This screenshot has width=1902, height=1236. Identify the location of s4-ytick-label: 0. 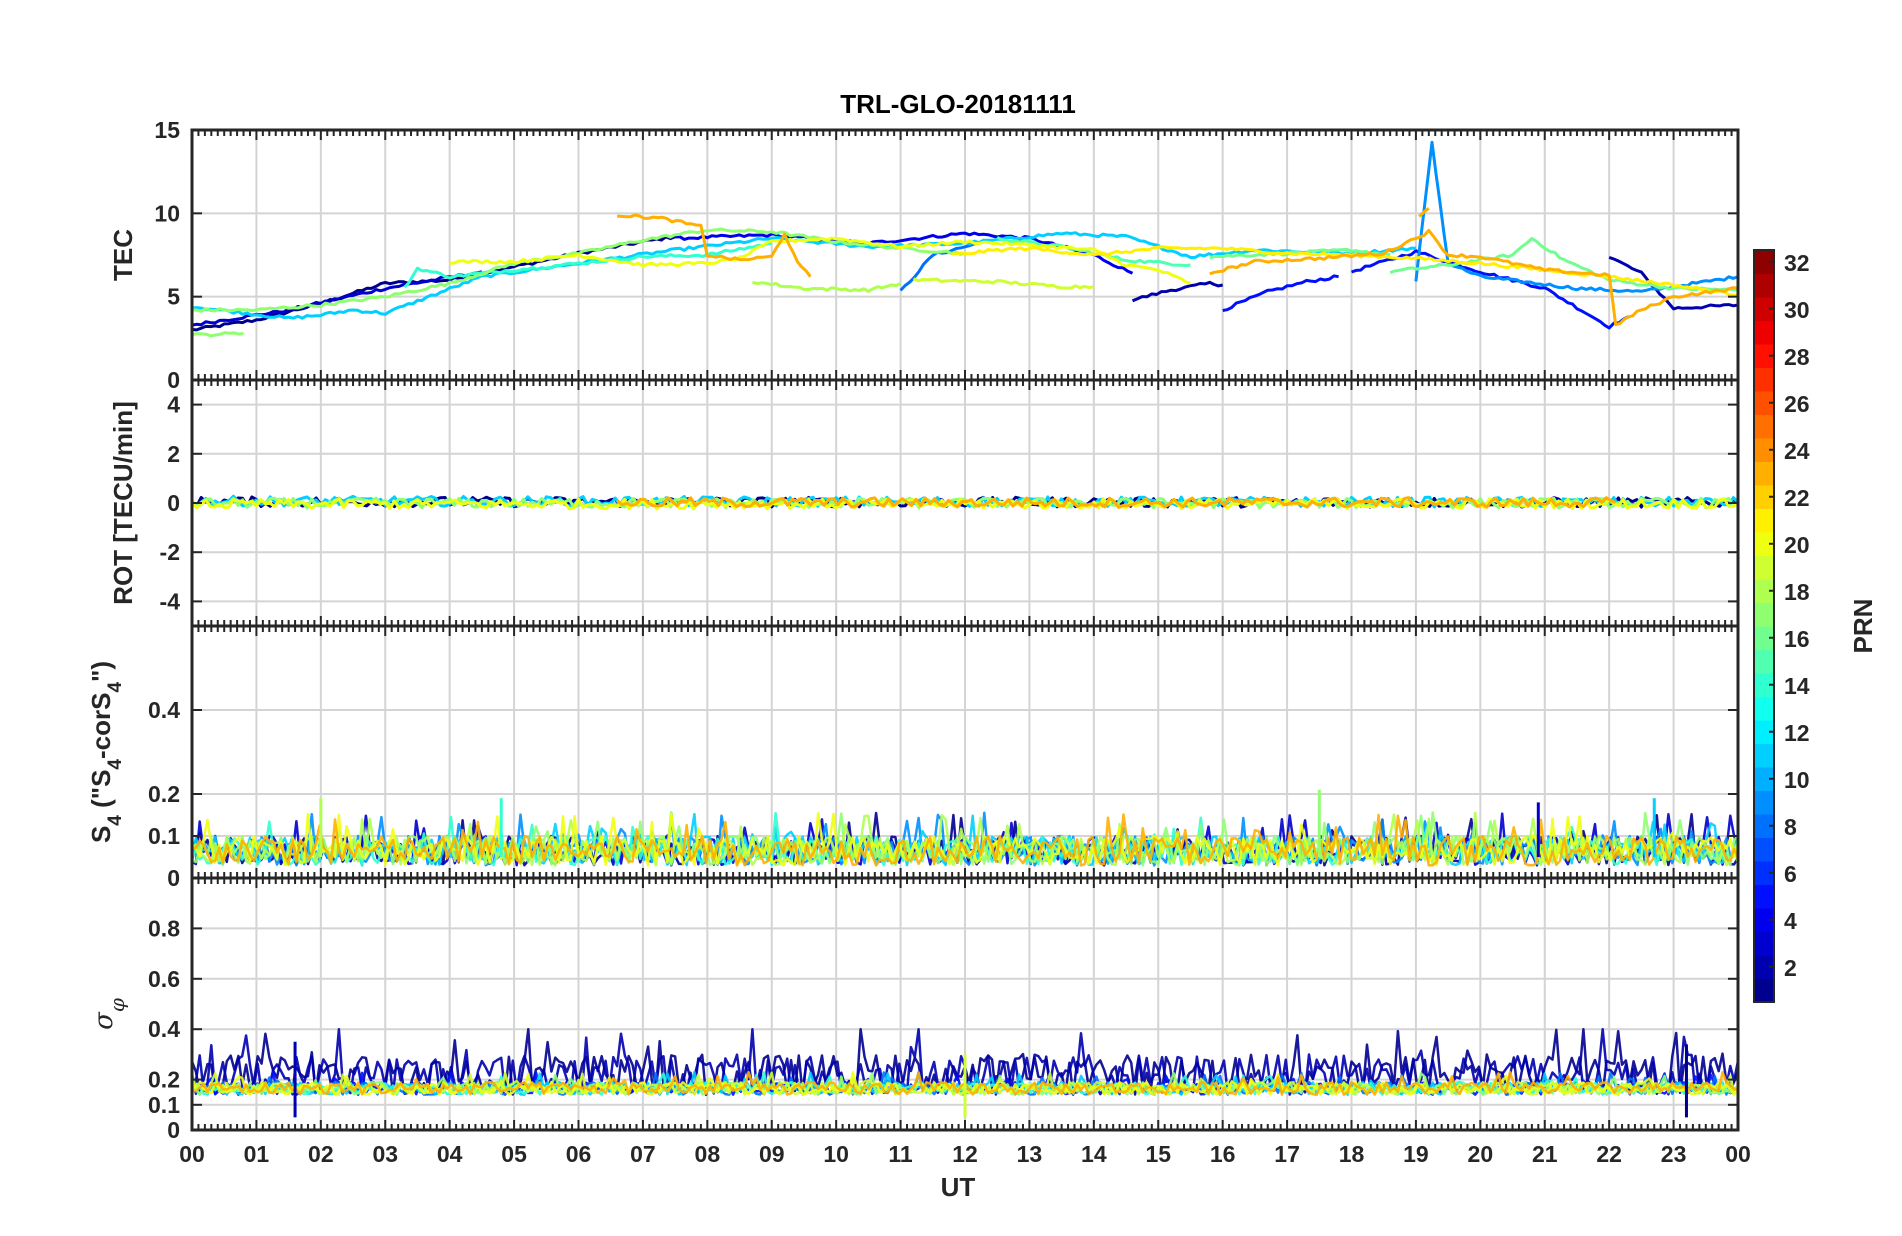
(173, 878).